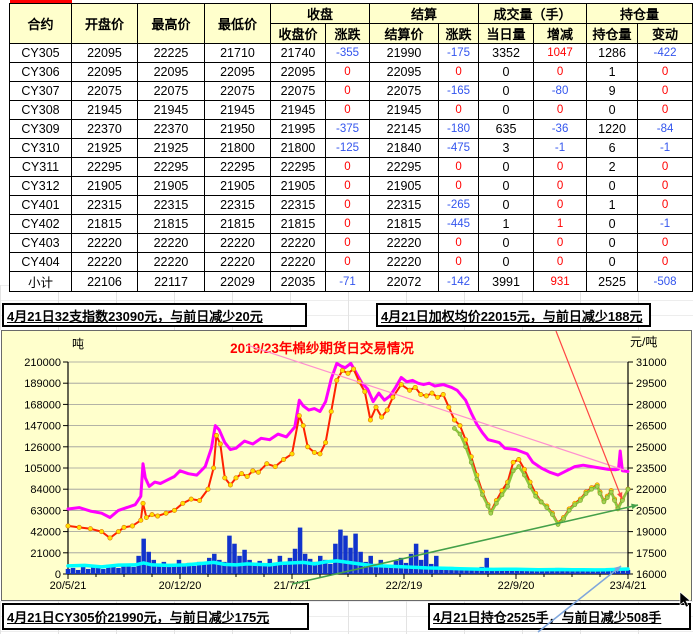 The height and width of the screenshot is (634, 693). I want to click on col-header-open: 开盘价, so click(104, 23).